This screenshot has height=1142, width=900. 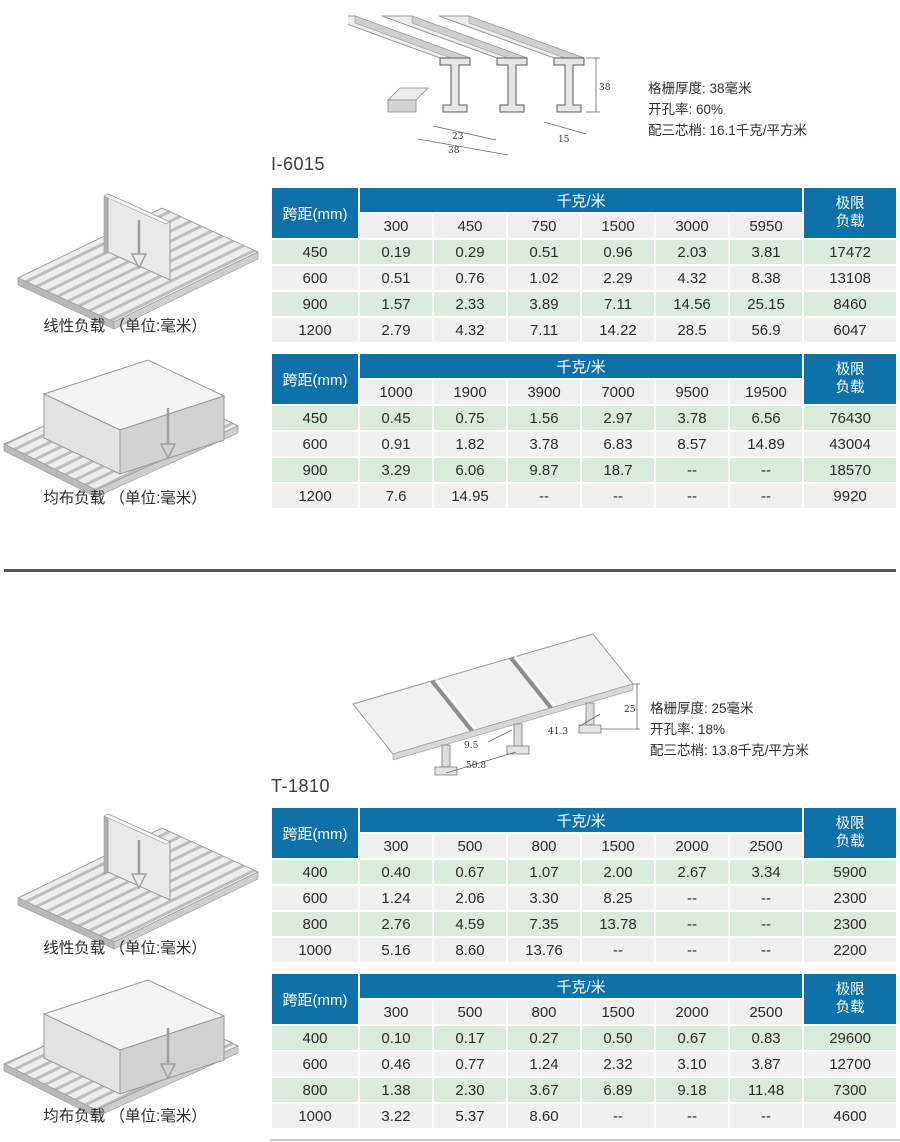 I want to click on value-cell: 6.83, so click(x=618, y=444).